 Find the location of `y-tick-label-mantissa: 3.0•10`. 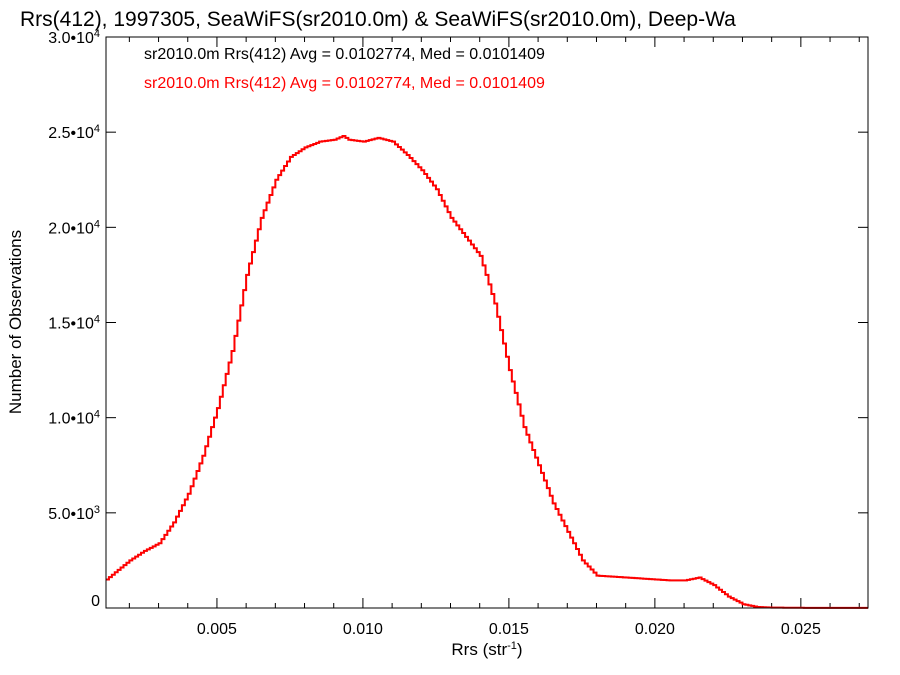

y-tick-label-mantissa: 3.0•10 is located at coordinates (71, 38).